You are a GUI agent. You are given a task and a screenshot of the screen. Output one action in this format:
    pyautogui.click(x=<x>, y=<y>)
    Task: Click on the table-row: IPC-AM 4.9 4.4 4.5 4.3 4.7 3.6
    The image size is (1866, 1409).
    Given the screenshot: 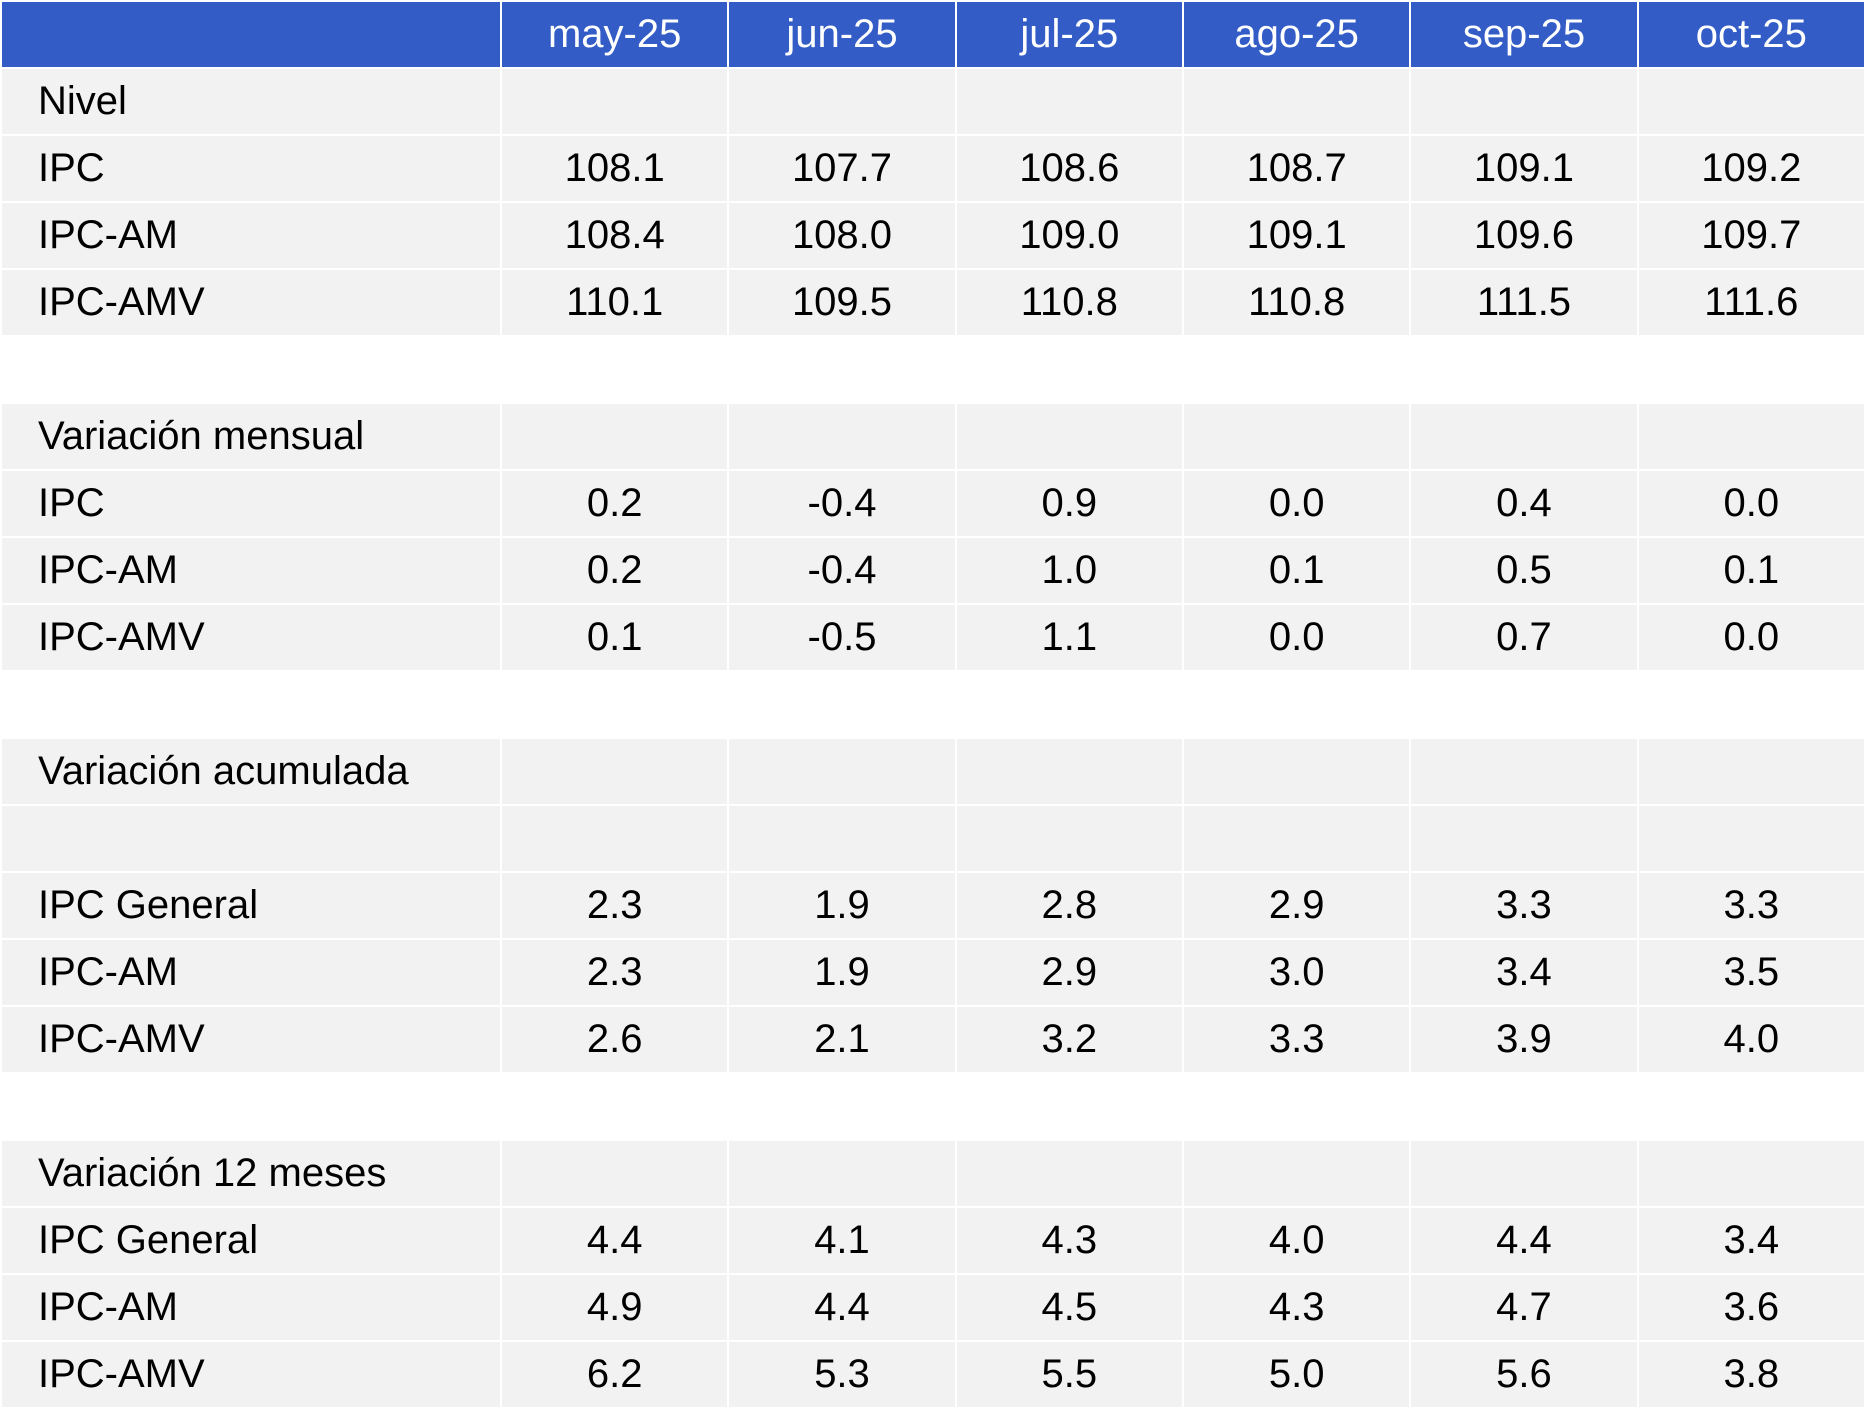 What is the action you would take?
    pyautogui.click(x=933, y=1307)
    